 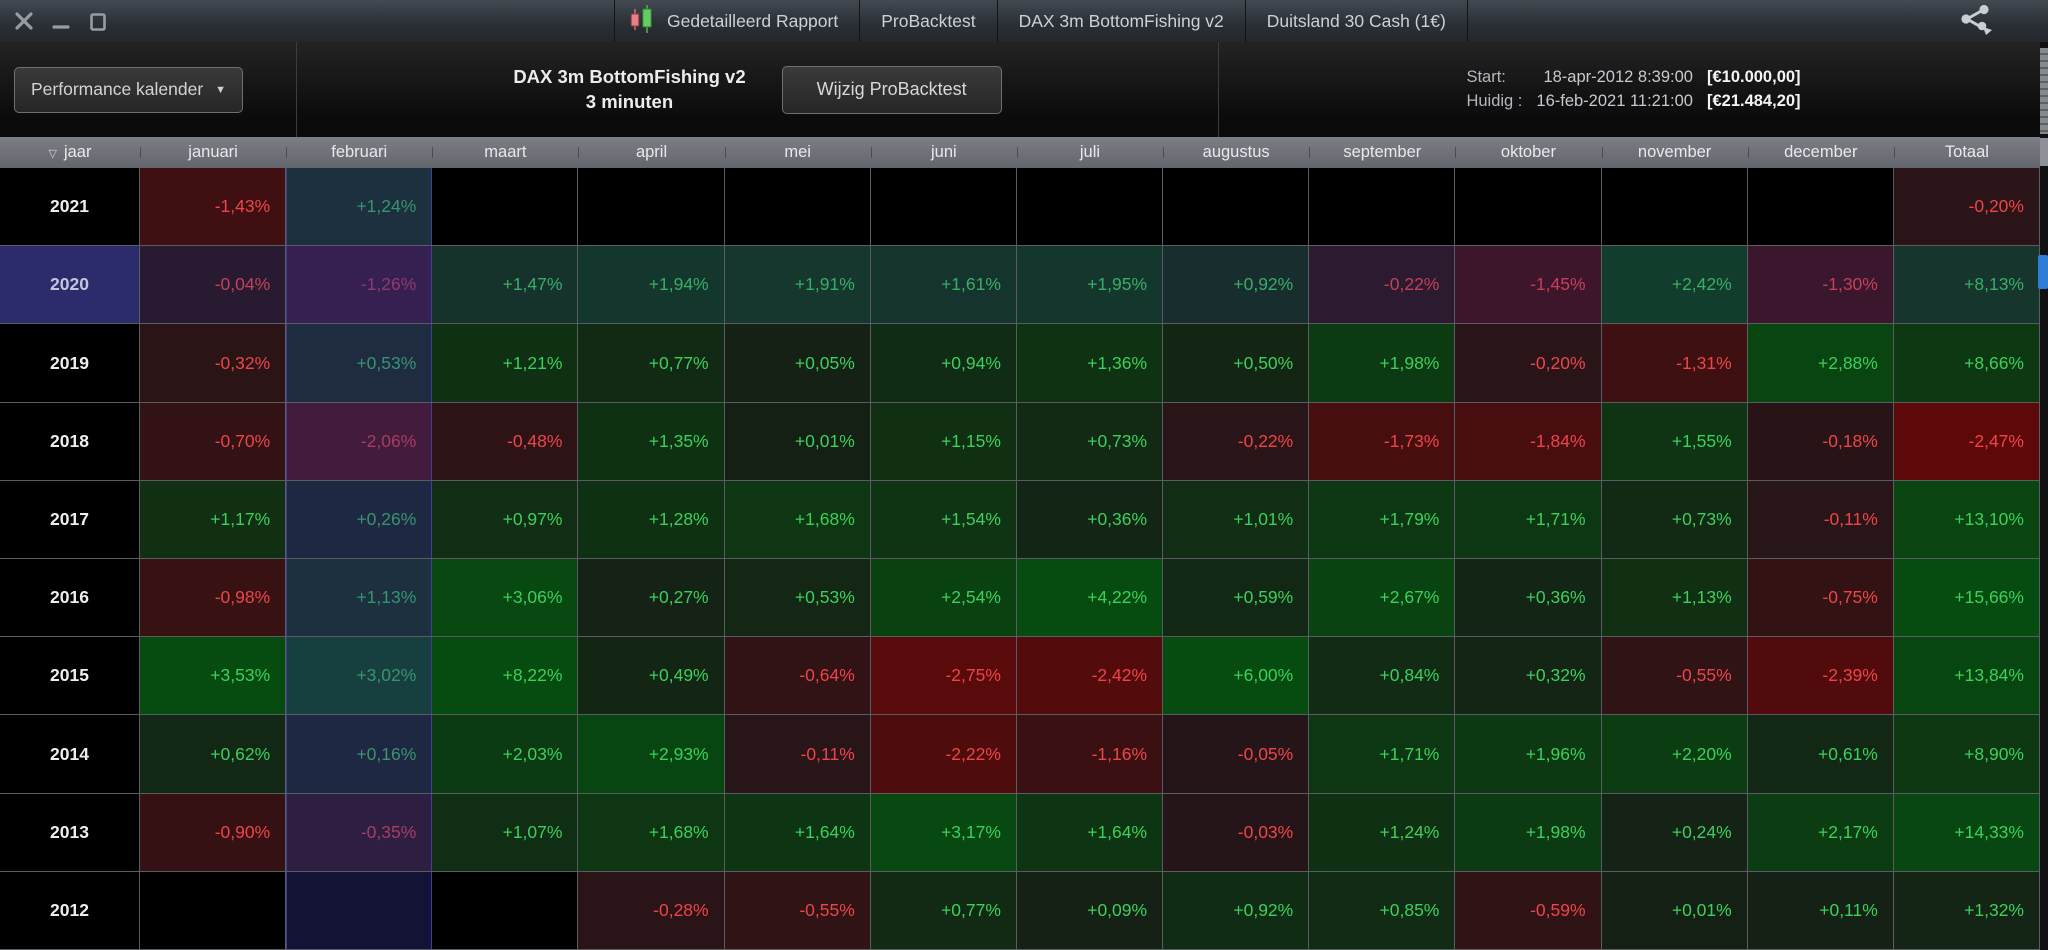 I want to click on view-selector-dropdown: Performance kalender ▼, so click(x=129, y=89).